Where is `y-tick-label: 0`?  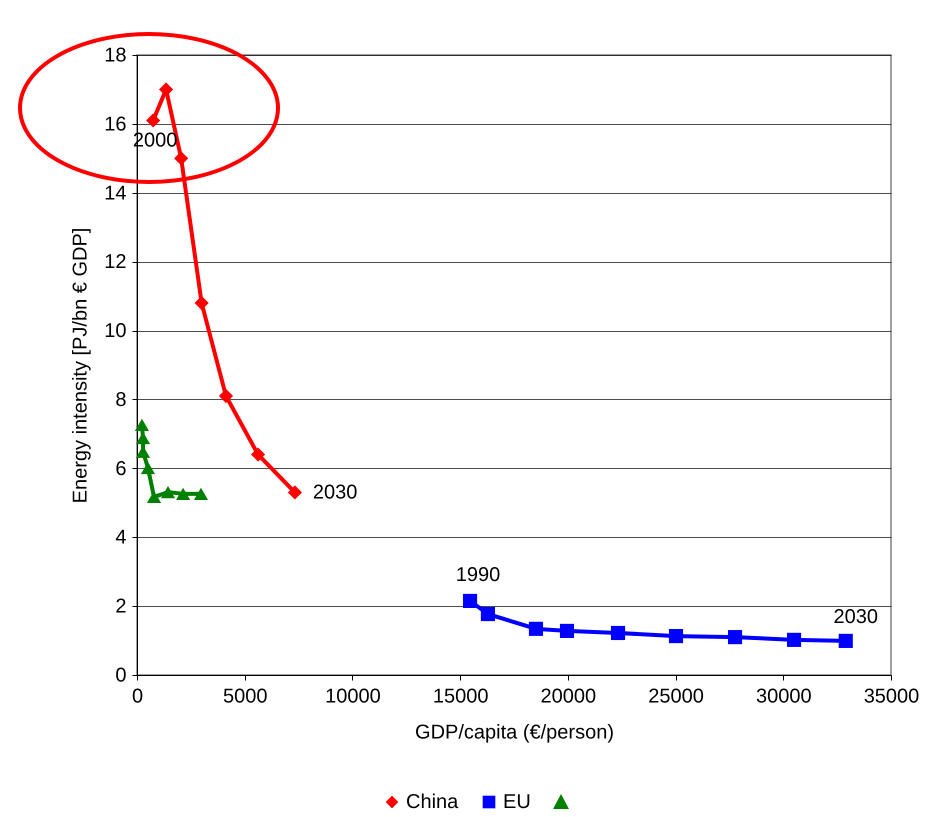
y-tick-label: 0 is located at coordinates (120, 675).